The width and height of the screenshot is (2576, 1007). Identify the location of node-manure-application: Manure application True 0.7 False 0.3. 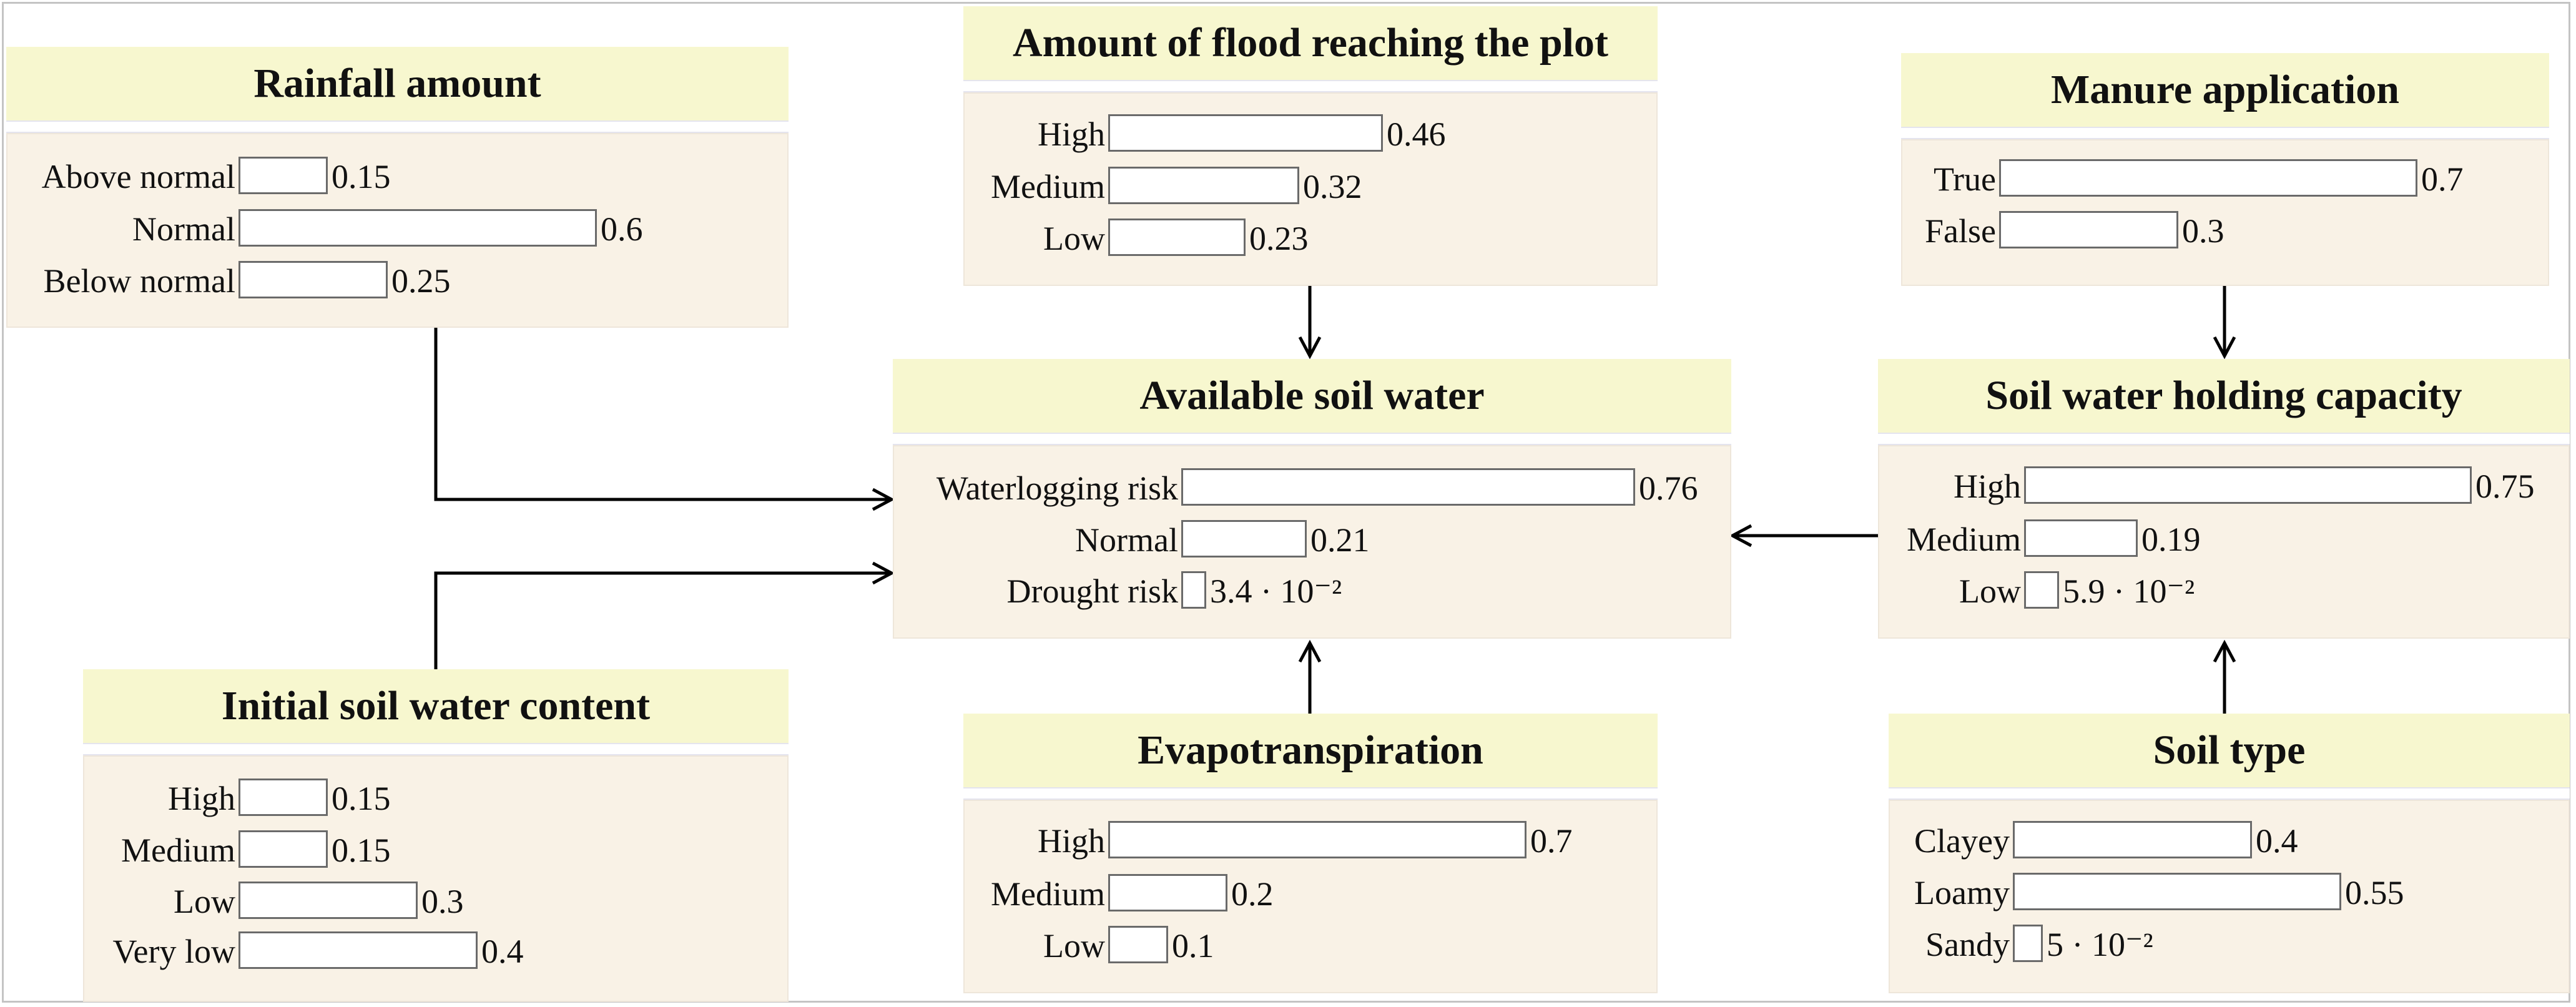
(2225, 169).